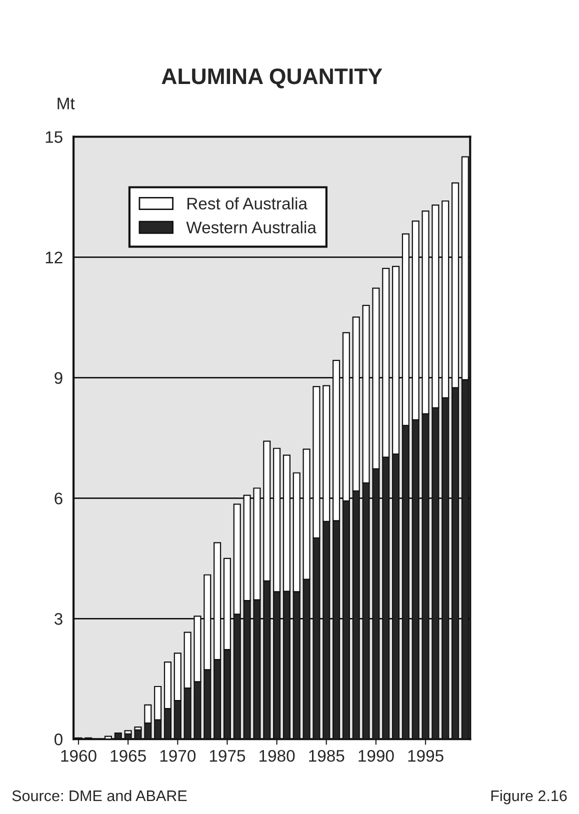 This screenshot has height=814, width=579. What do you see at coordinates (58, 740) in the screenshot?
I see `y-tick-label: 0` at bounding box center [58, 740].